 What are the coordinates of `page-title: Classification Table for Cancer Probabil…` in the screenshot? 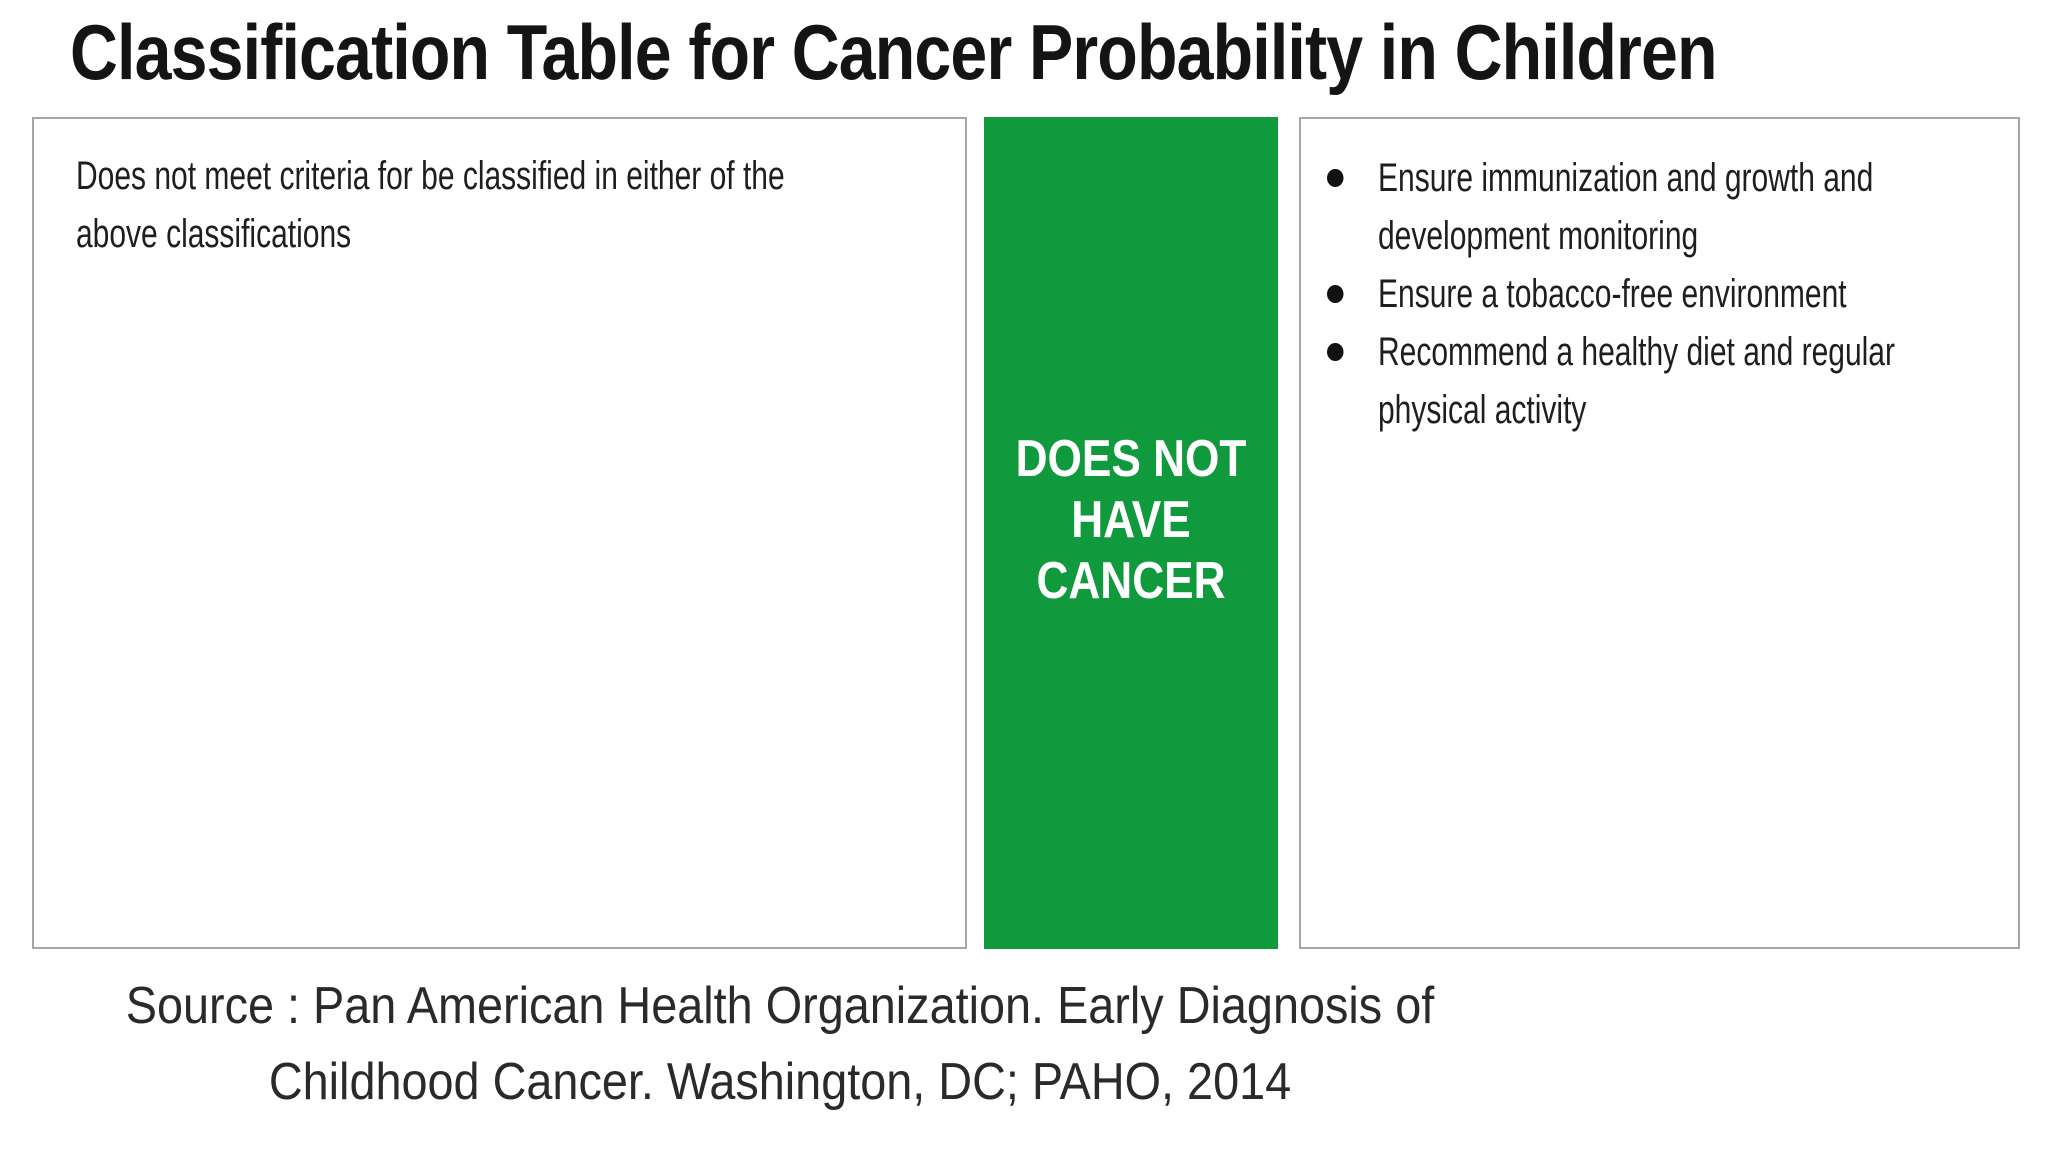 It's located at (894, 52).